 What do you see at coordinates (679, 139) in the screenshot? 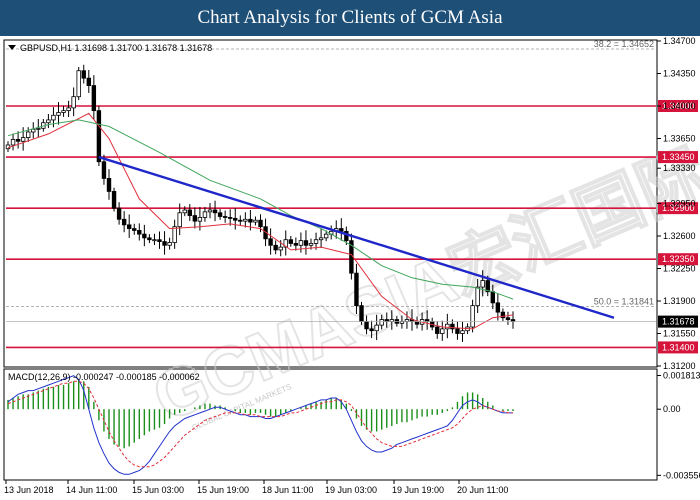
I see `y-tick-label: 1.33650` at bounding box center [679, 139].